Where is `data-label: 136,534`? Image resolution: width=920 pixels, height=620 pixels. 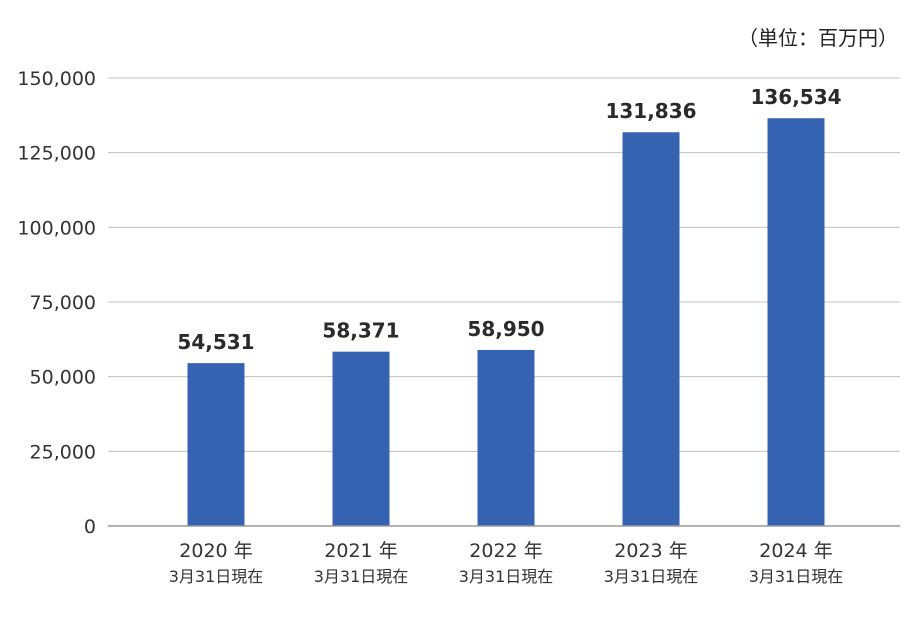
data-label: 136,534 is located at coordinates (795, 97).